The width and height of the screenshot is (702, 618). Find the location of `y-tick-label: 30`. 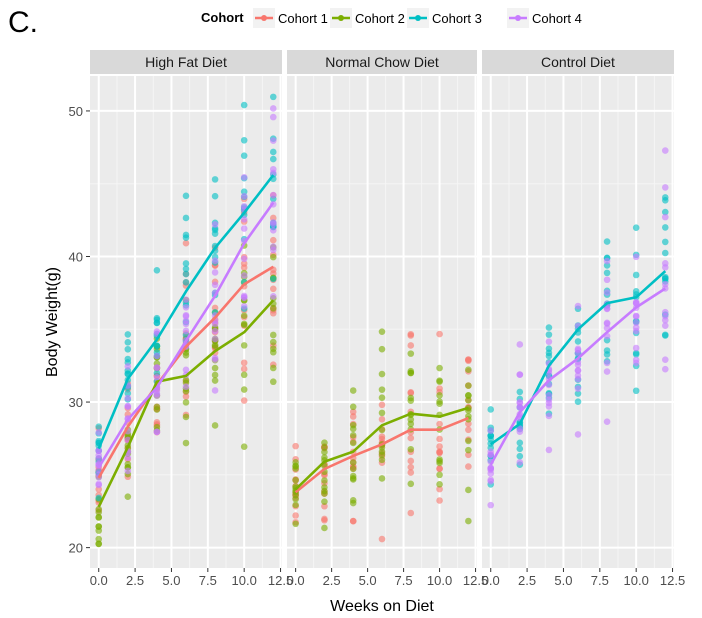

y-tick-label: 30 is located at coordinates (76, 402).